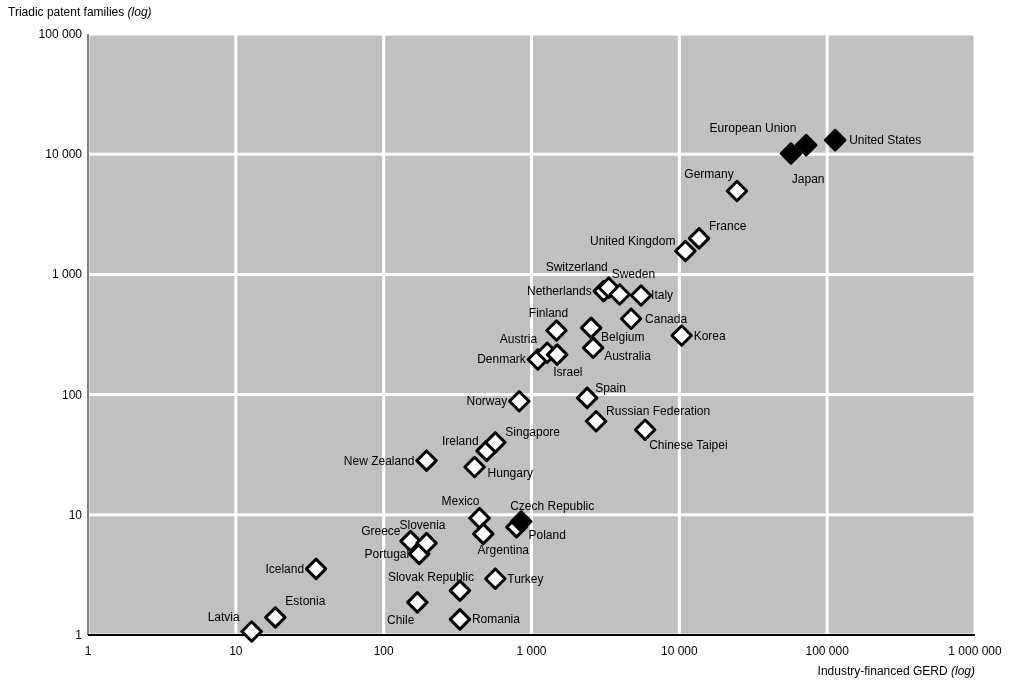 This screenshot has width=1009, height=687. What do you see at coordinates (633, 241) in the screenshot?
I see `annotation: United Kingdom` at bounding box center [633, 241].